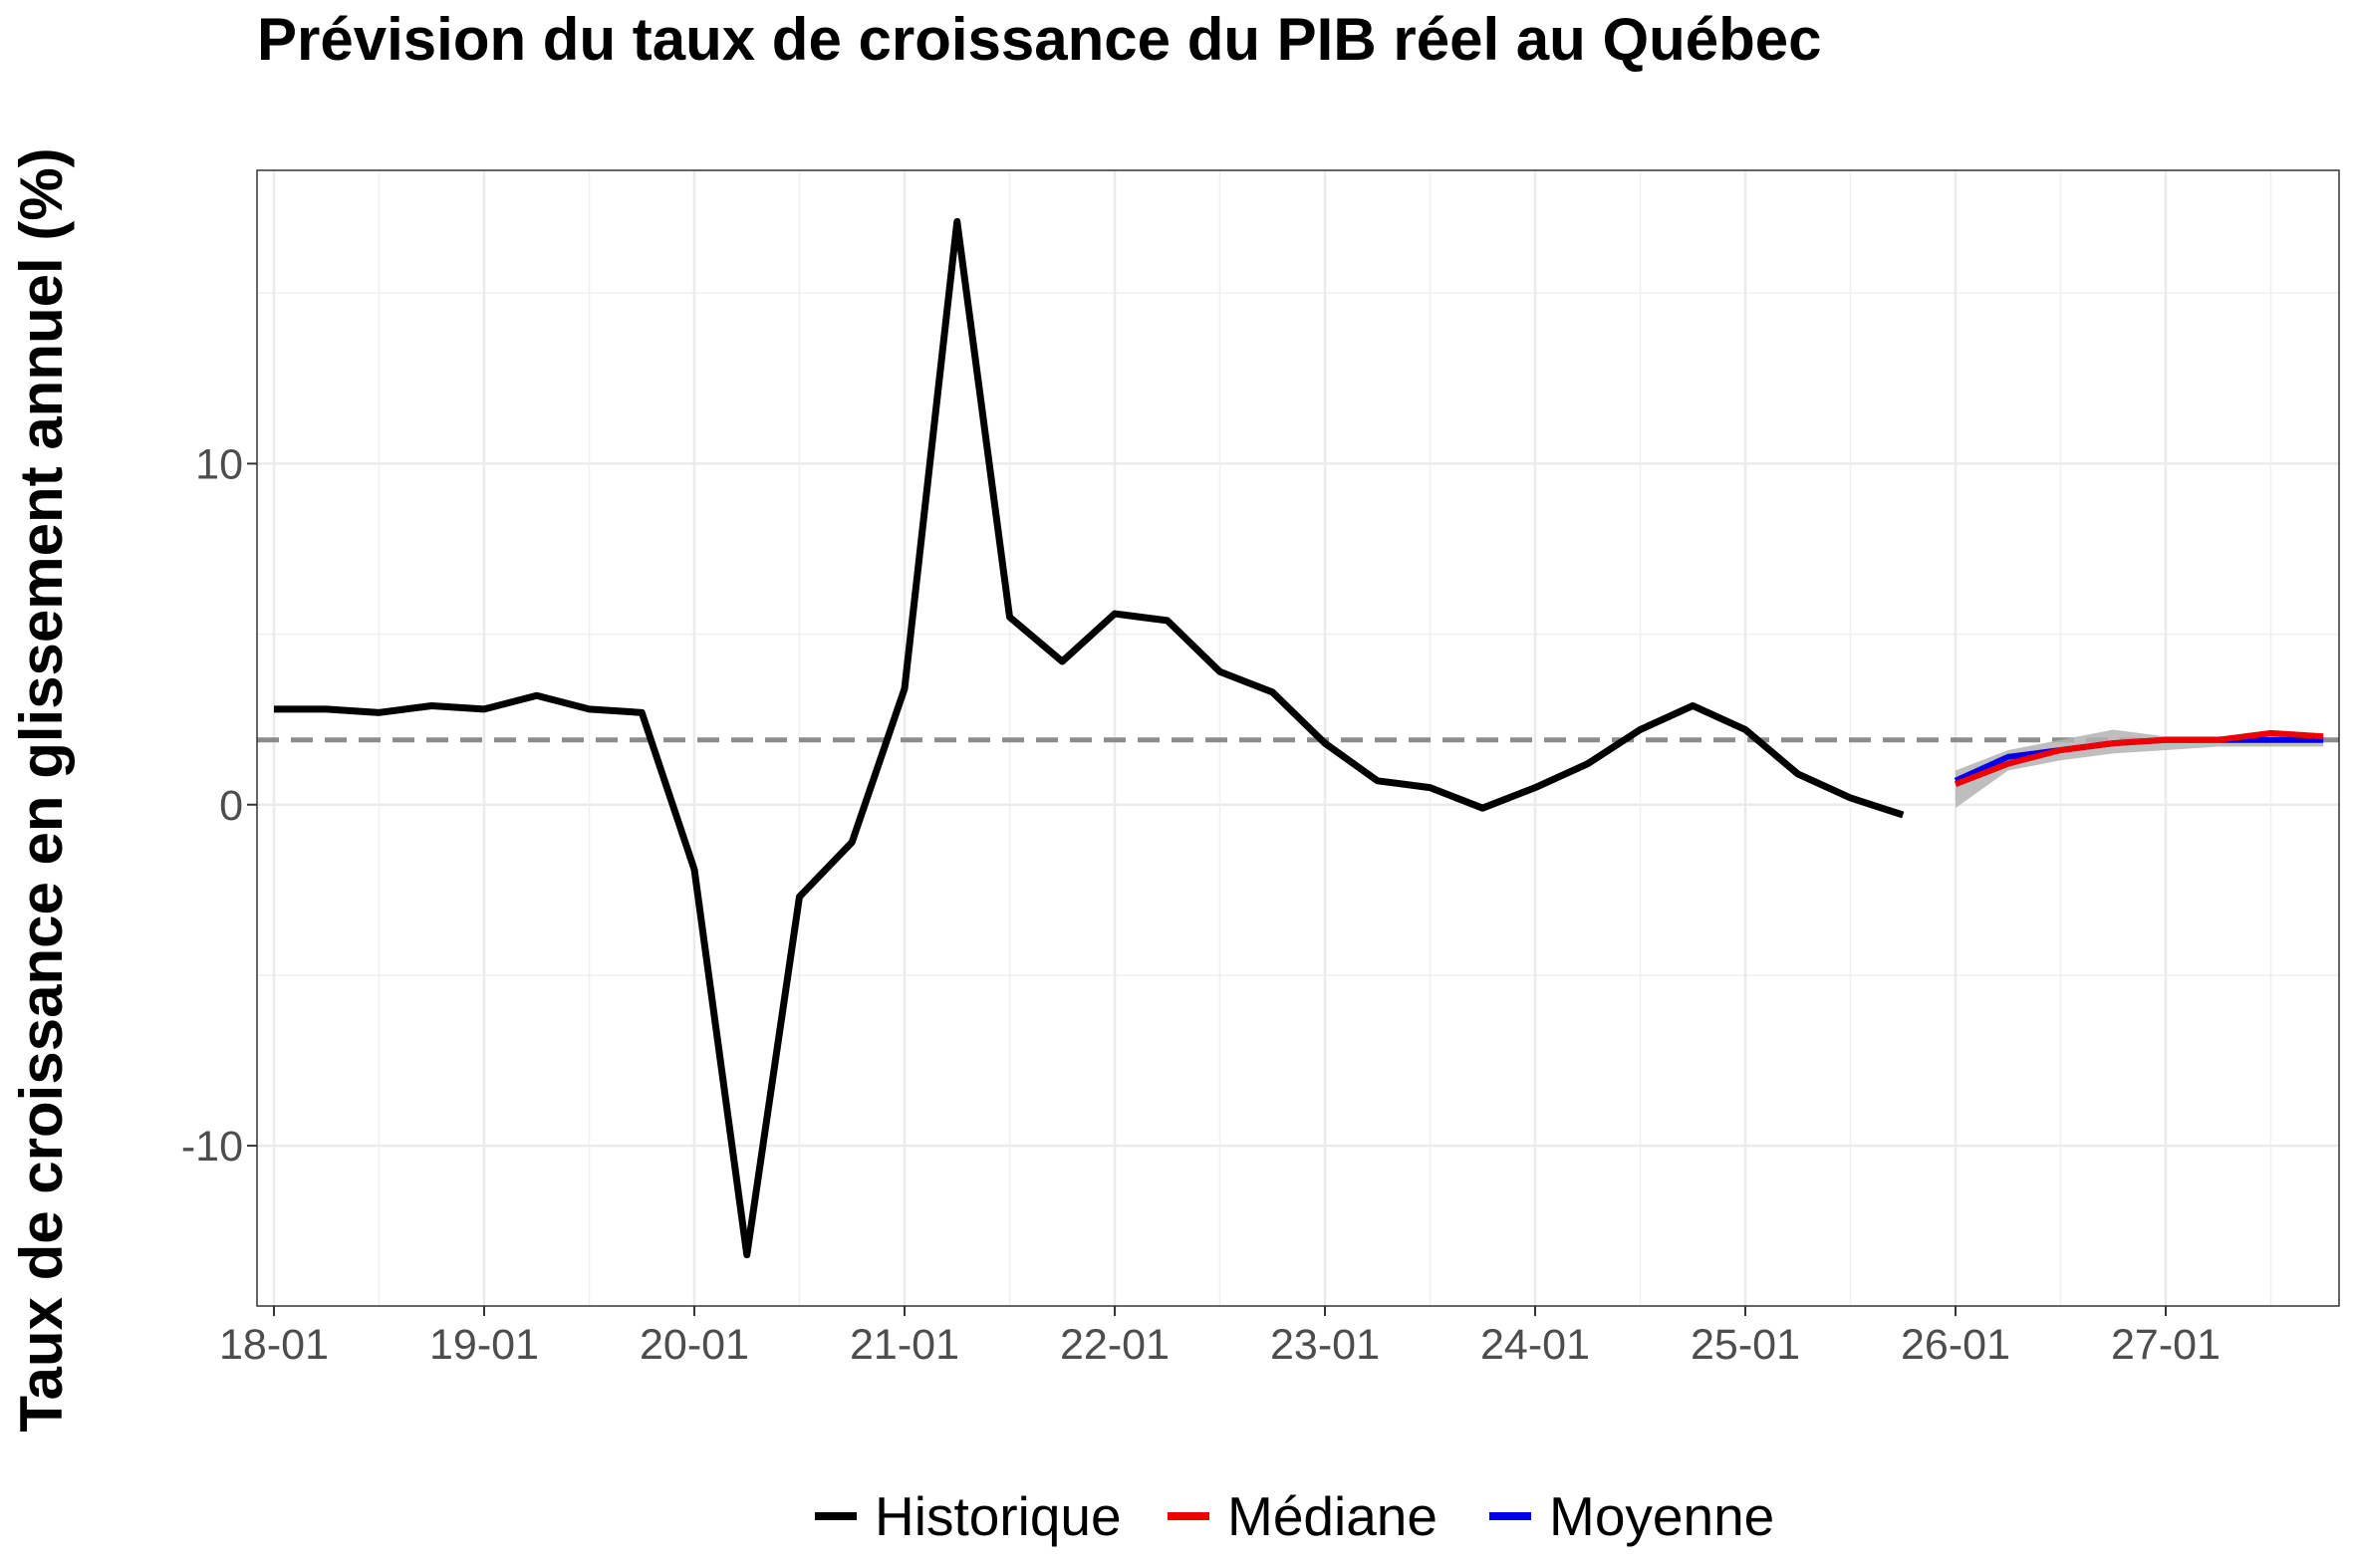 This screenshot has height=1568, width=2353. I want to click on y-axis: 10 0 -10, so click(219, 805).